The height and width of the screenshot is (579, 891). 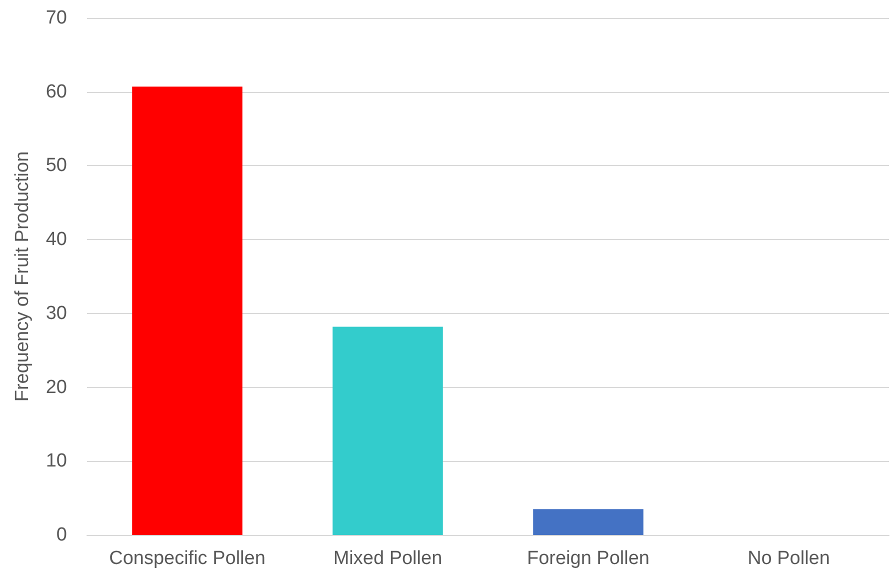 I want to click on y-tick-label: 30, so click(x=56, y=313).